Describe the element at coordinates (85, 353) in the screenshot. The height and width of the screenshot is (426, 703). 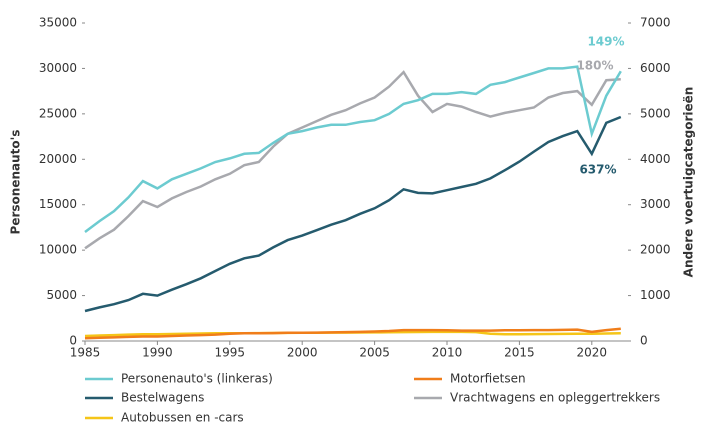
I see `x-tick-label: 1985` at that location.